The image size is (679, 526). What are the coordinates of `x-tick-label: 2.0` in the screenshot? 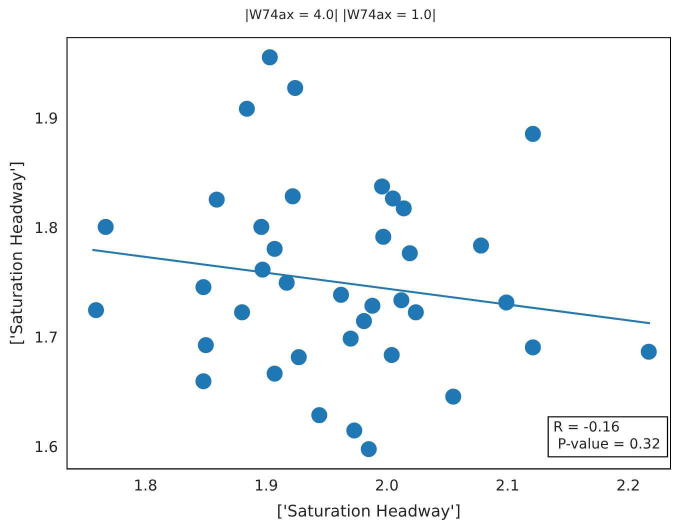 It's located at (386, 485).